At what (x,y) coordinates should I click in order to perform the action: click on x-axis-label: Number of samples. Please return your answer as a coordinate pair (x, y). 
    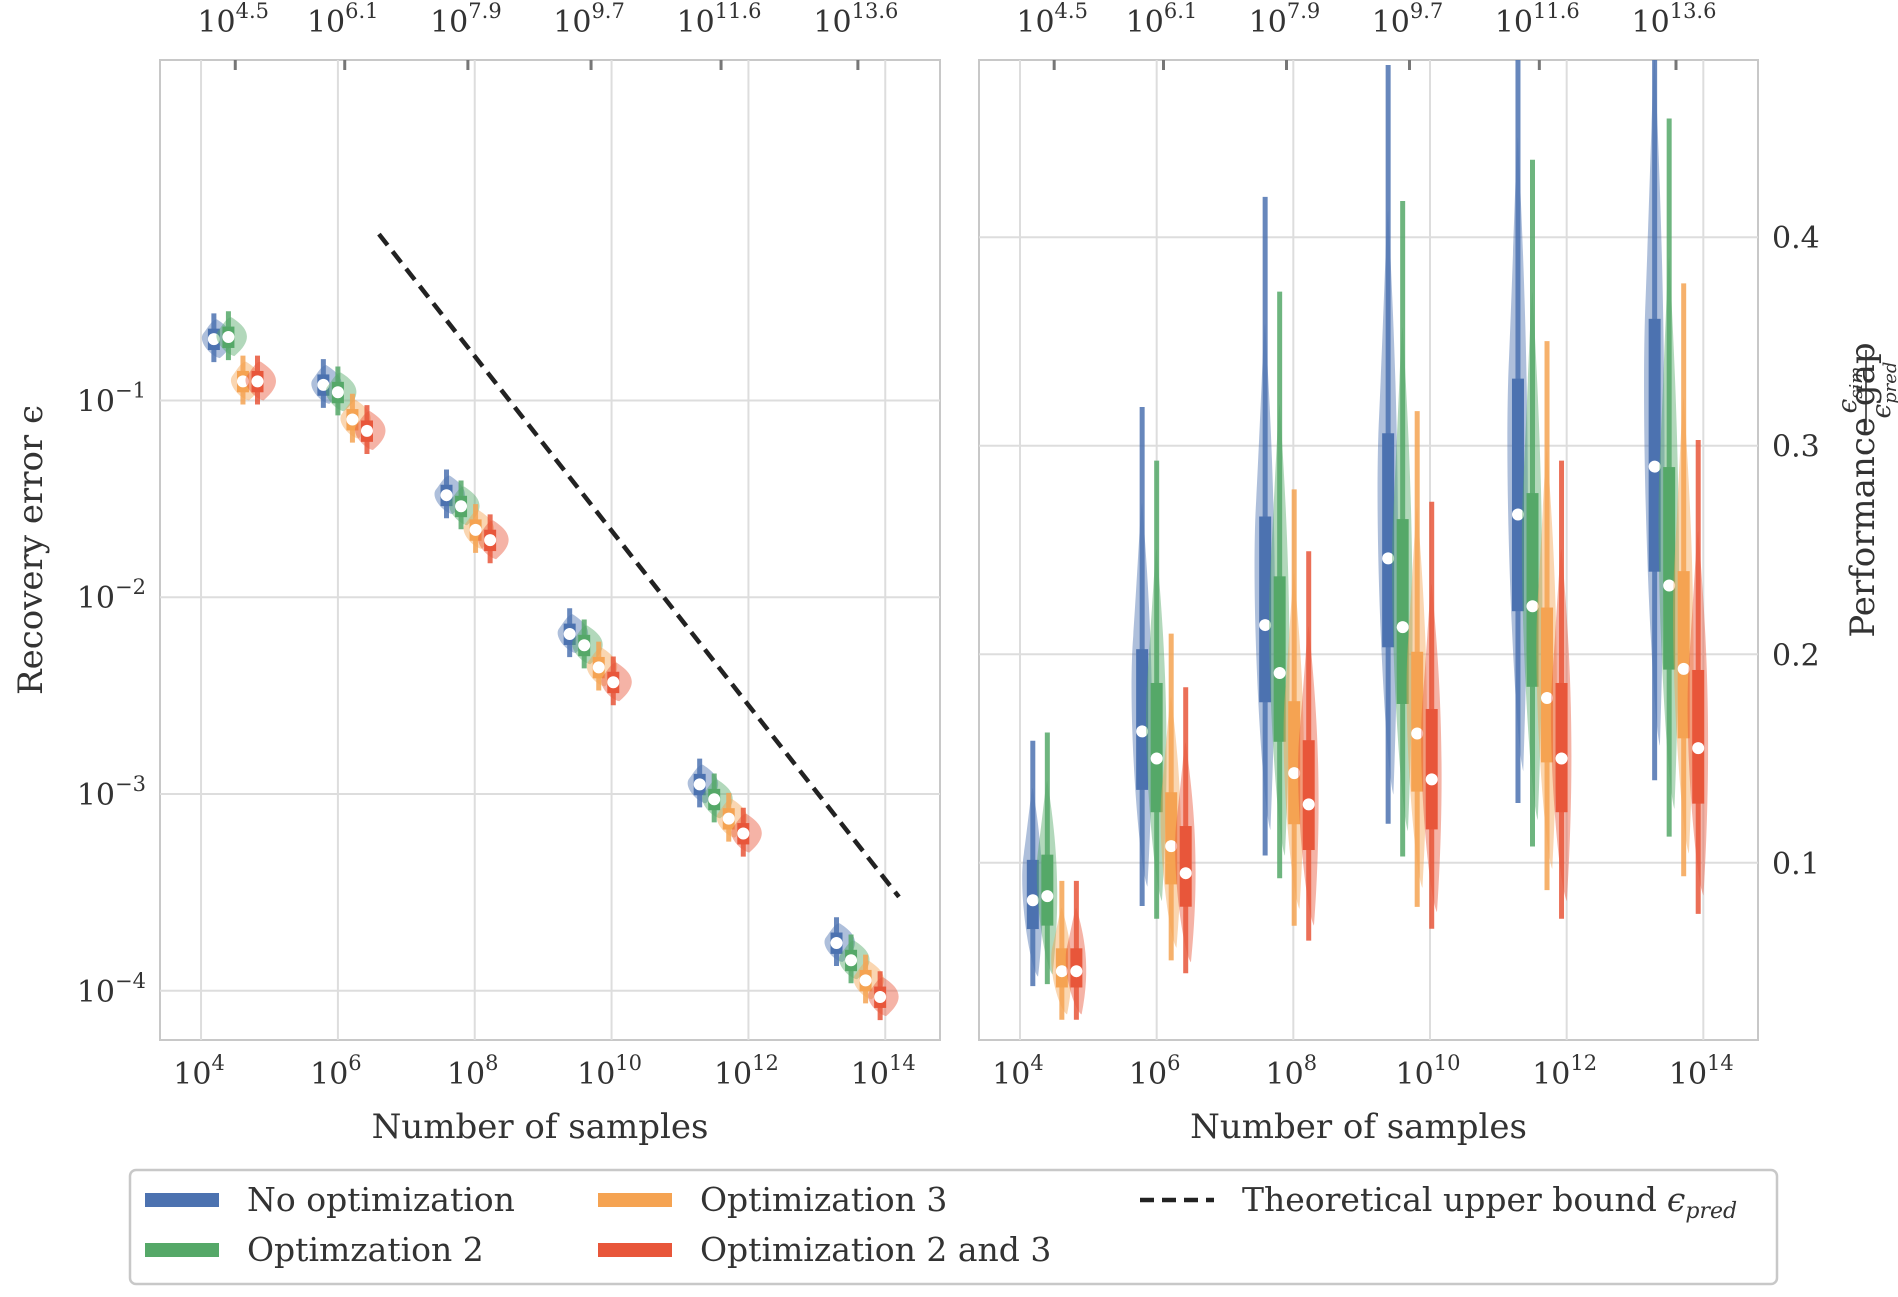
    Looking at the image, I should click on (1358, 1127).